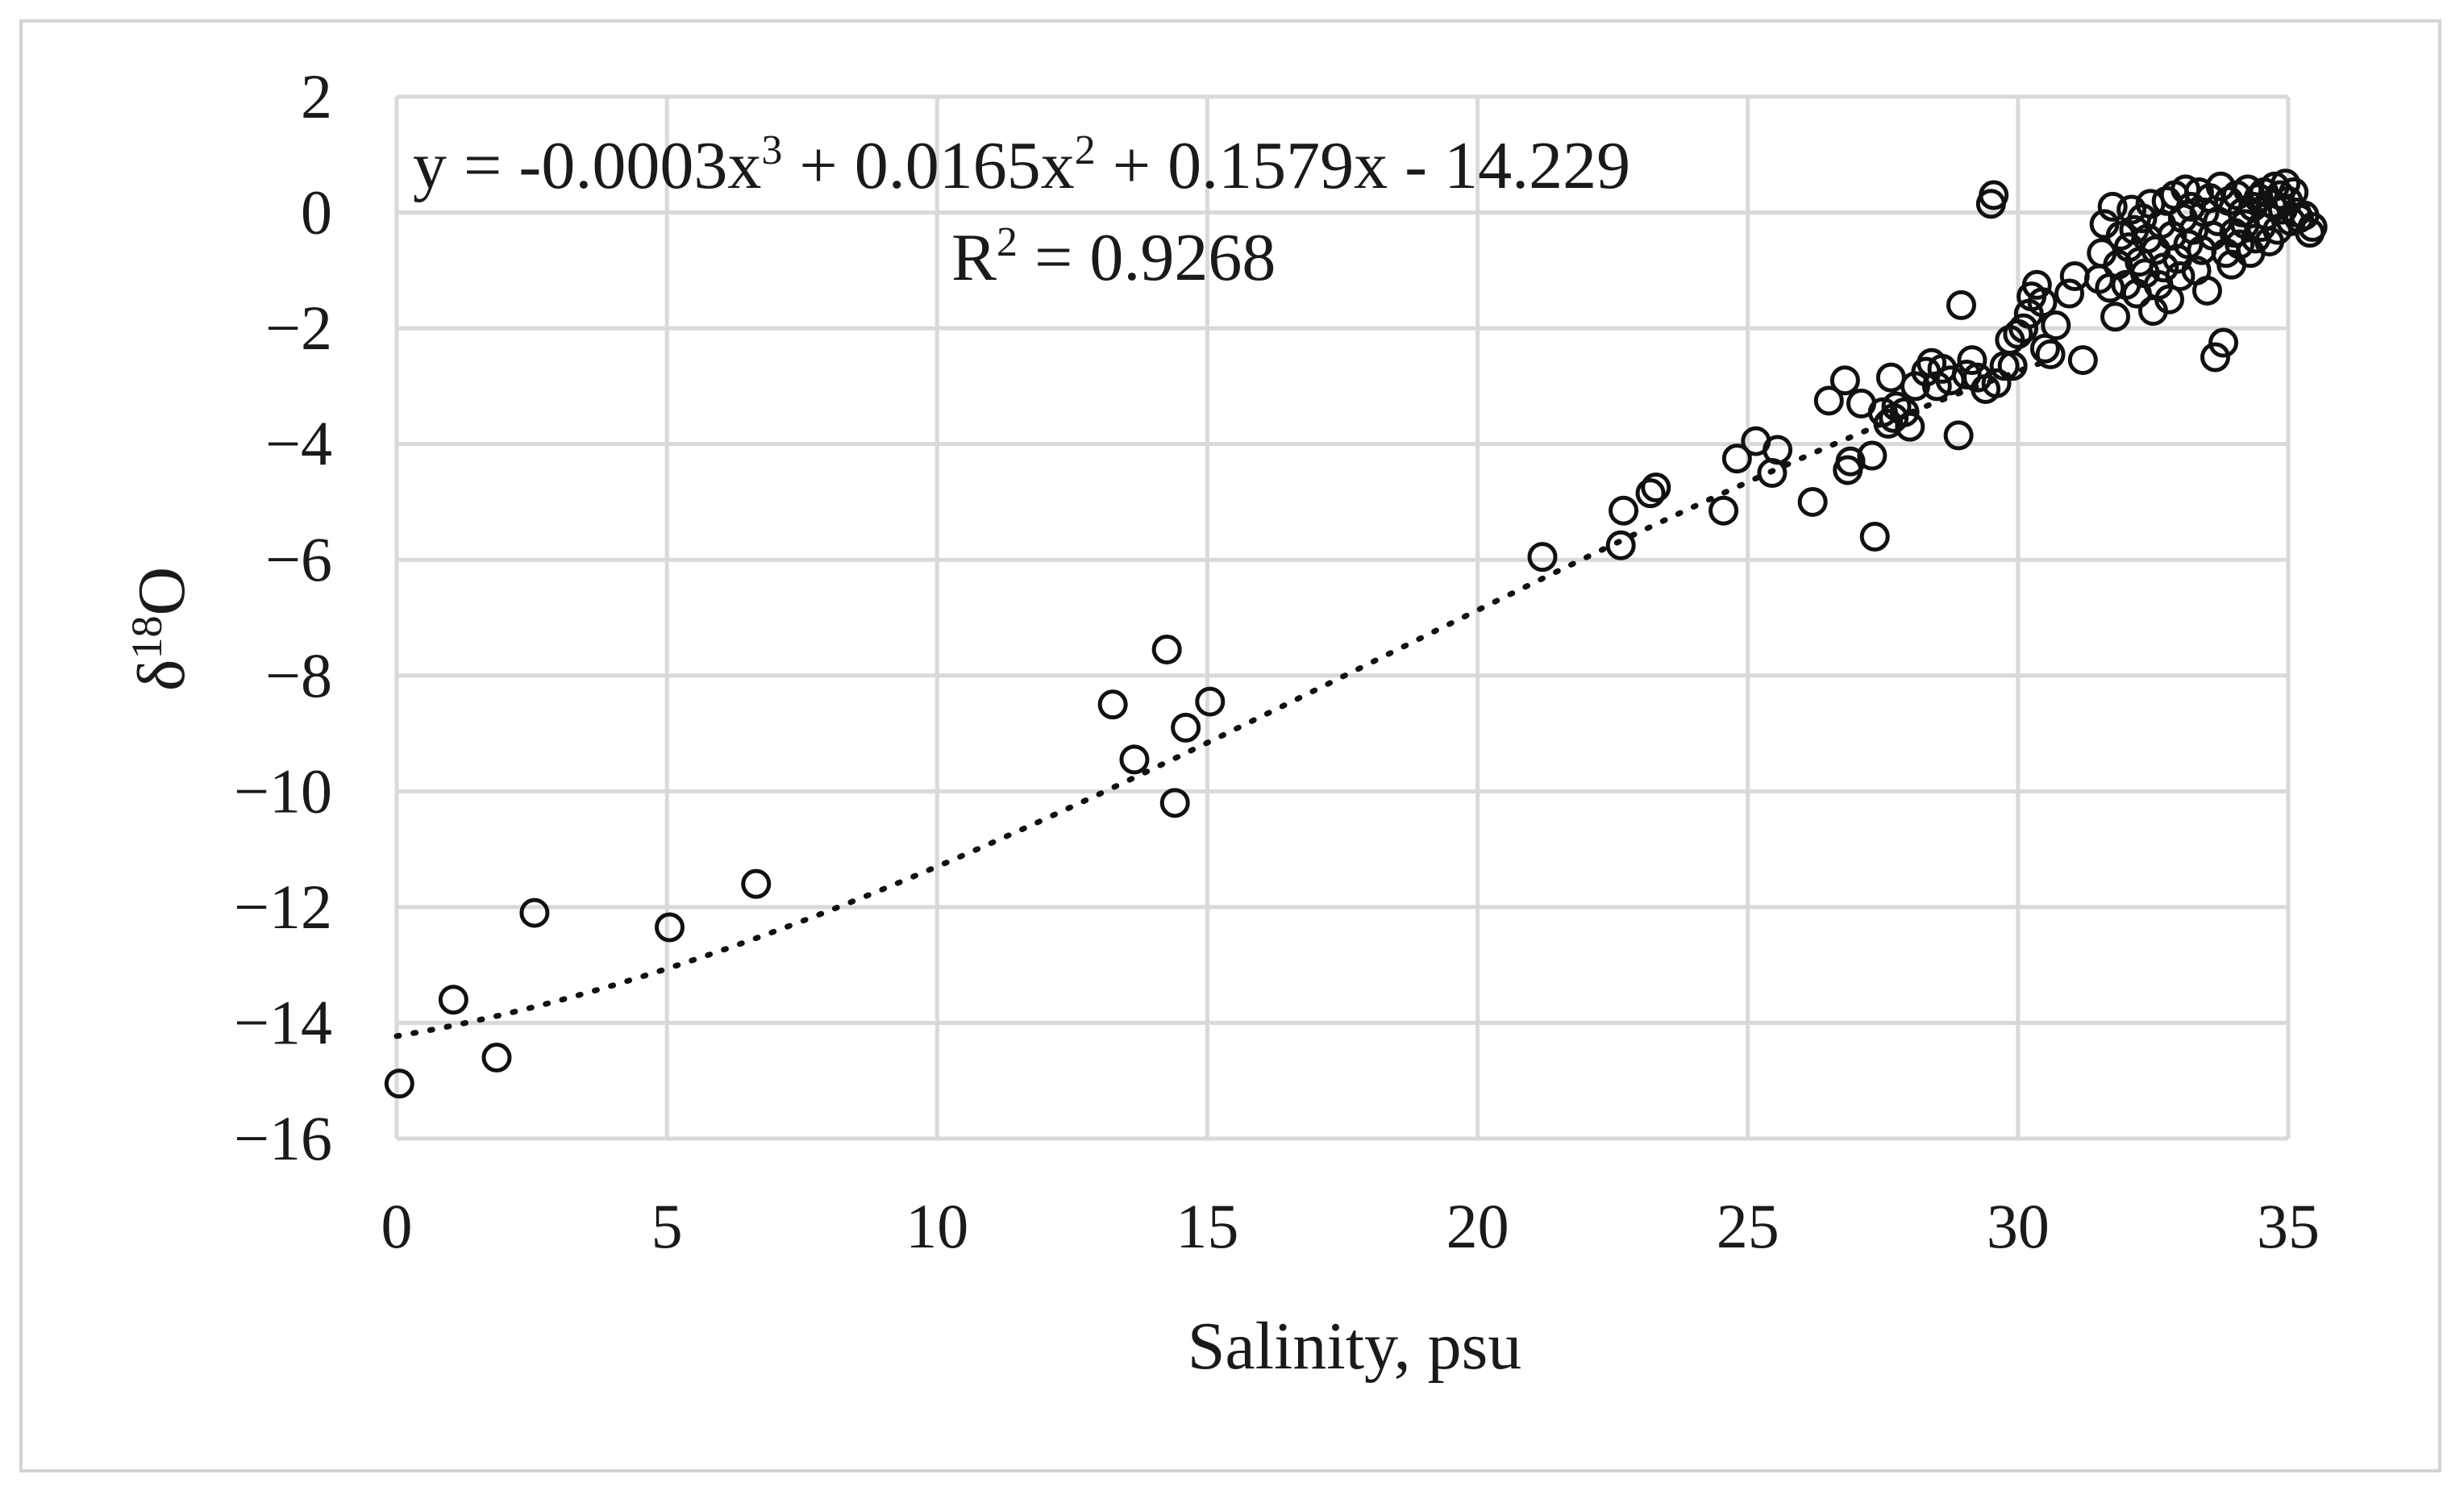 The image size is (2464, 1495). What do you see at coordinates (1355, 1346) in the screenshot?
I see `x-axis-title: Salinity, psu` at bounding box center [1355, 1346].